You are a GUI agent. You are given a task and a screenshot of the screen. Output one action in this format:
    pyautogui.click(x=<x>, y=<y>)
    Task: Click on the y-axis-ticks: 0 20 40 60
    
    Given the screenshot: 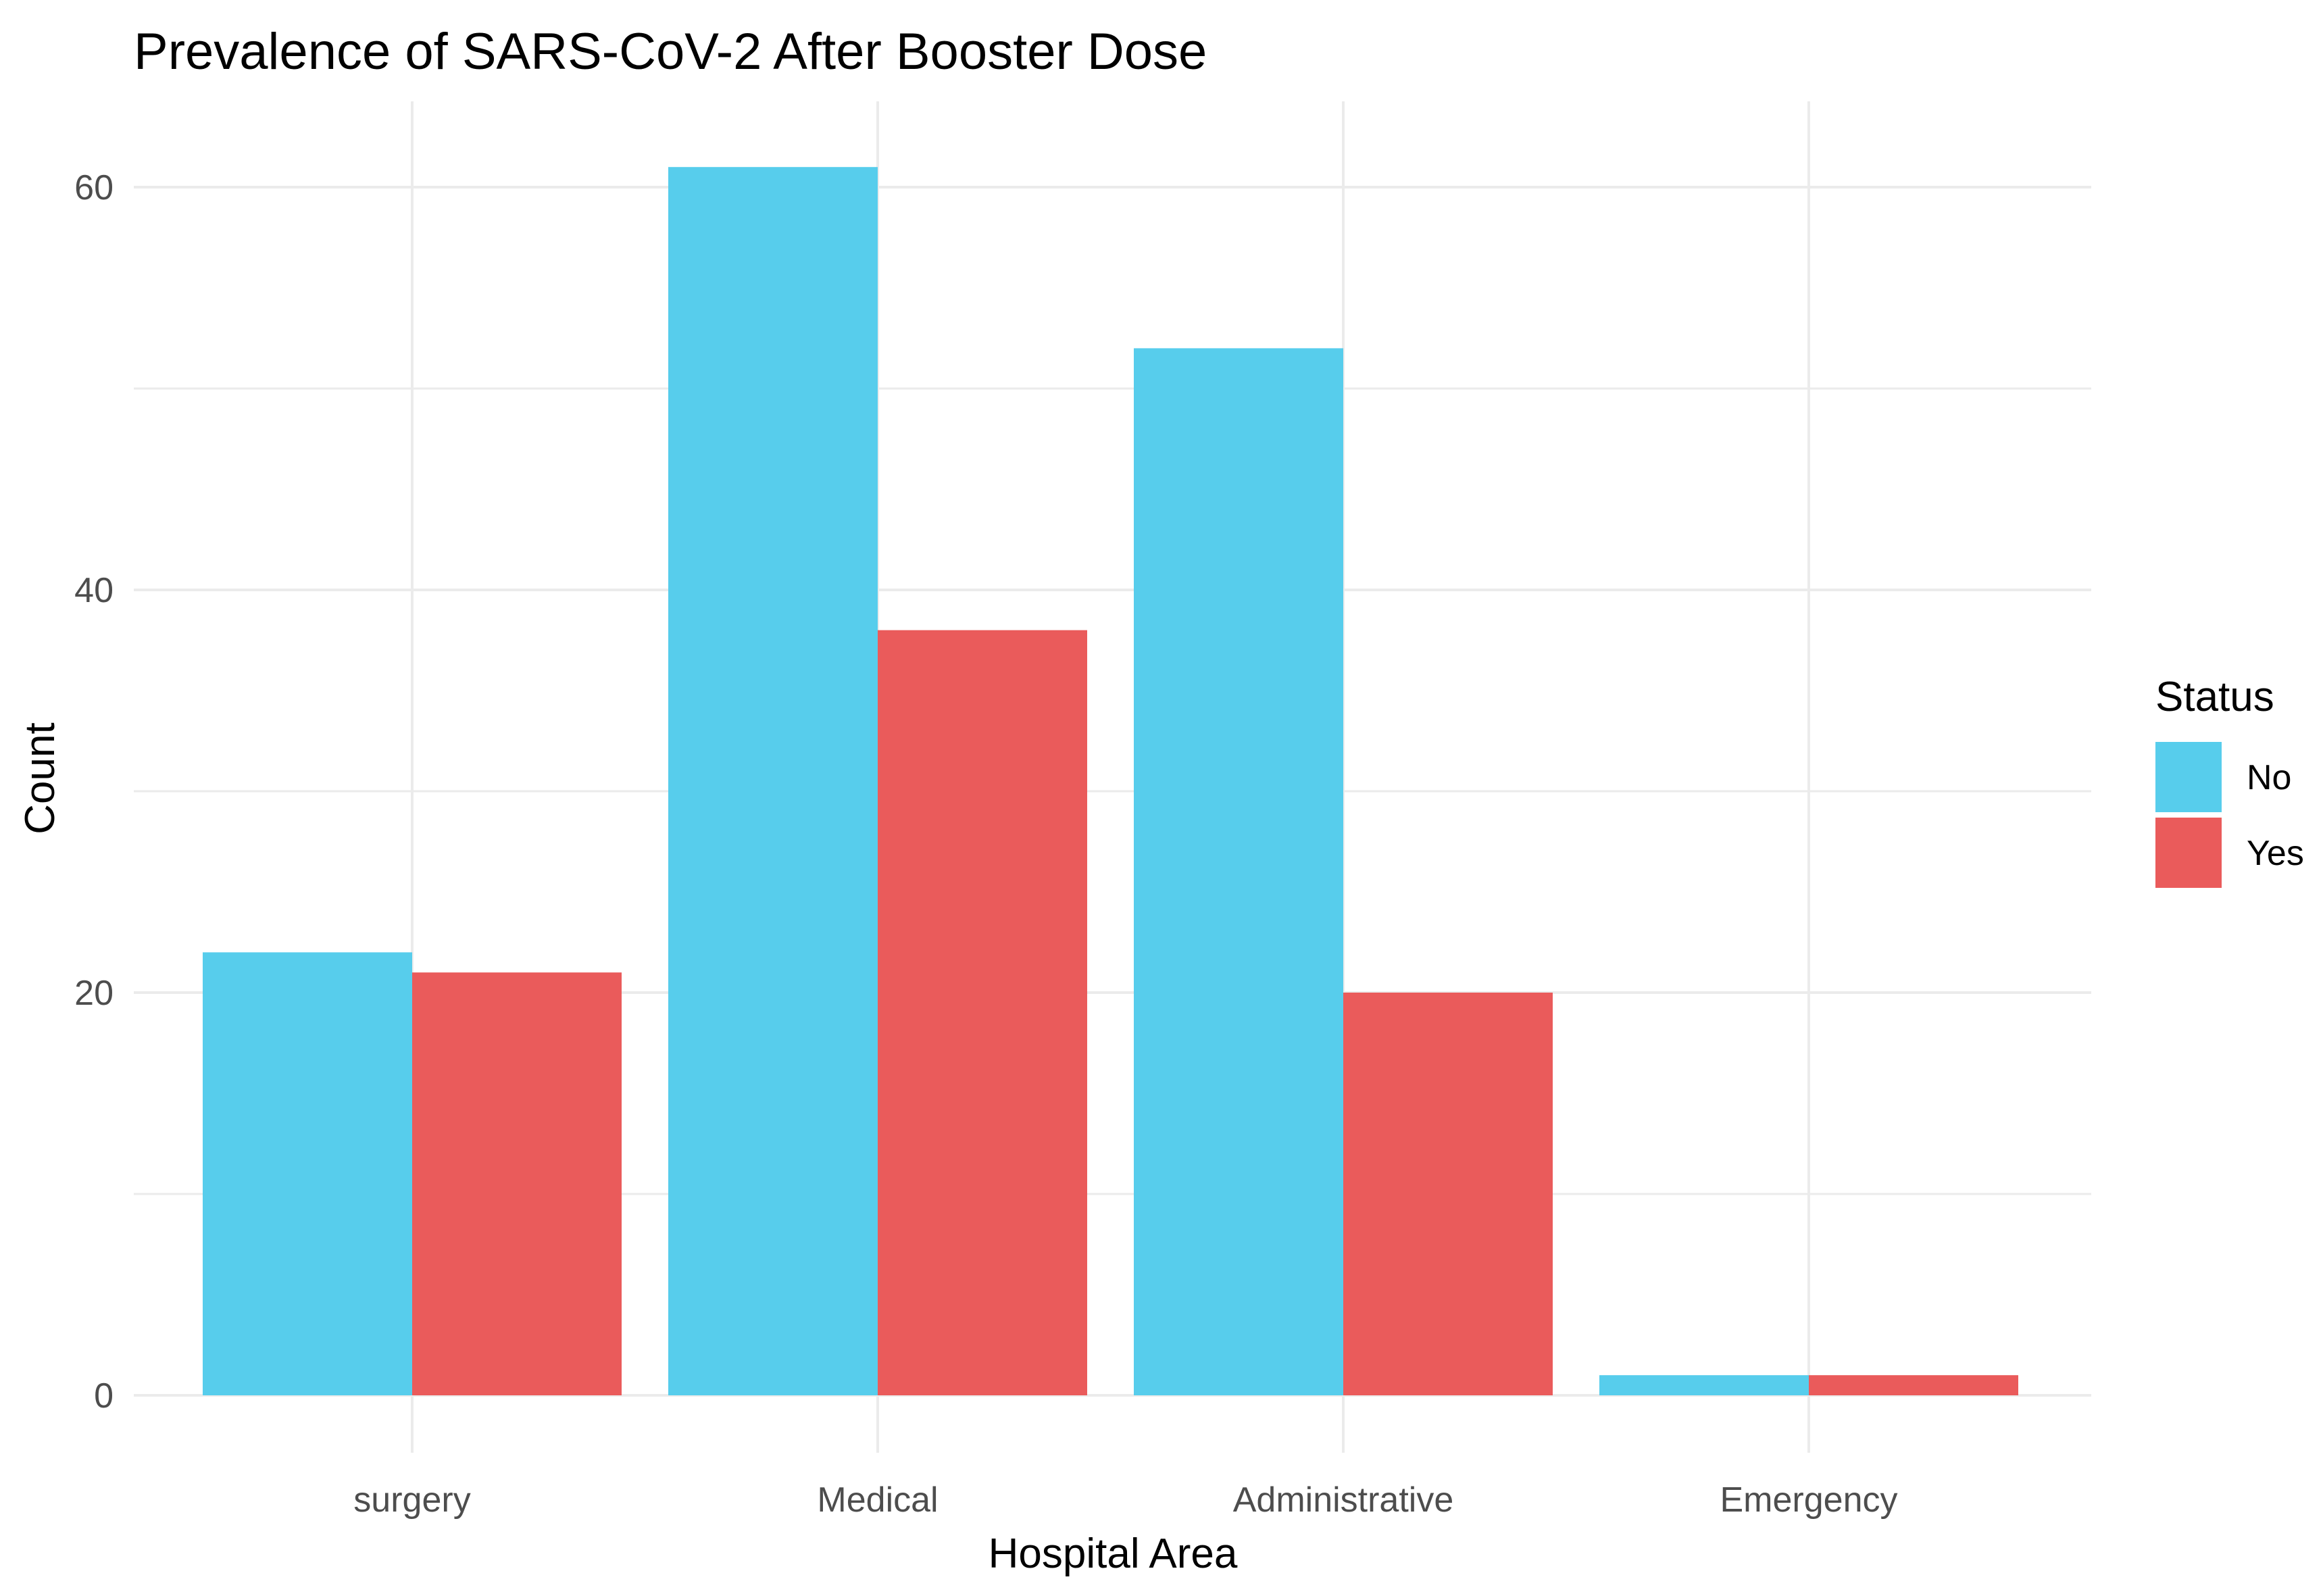 What is the action you would take?
    pyautogui.click(x=94, y=792)
    